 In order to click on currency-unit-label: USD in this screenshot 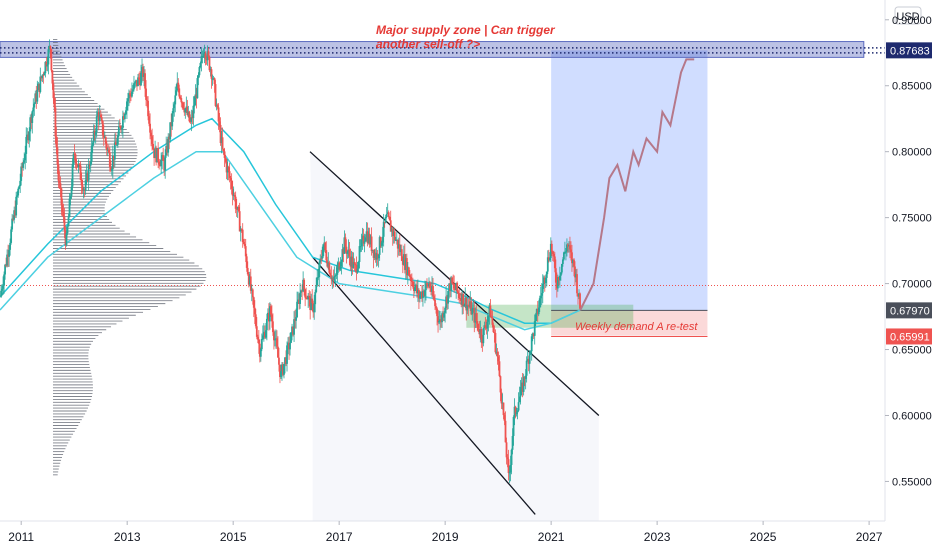, I will do `click(907, 17)`.